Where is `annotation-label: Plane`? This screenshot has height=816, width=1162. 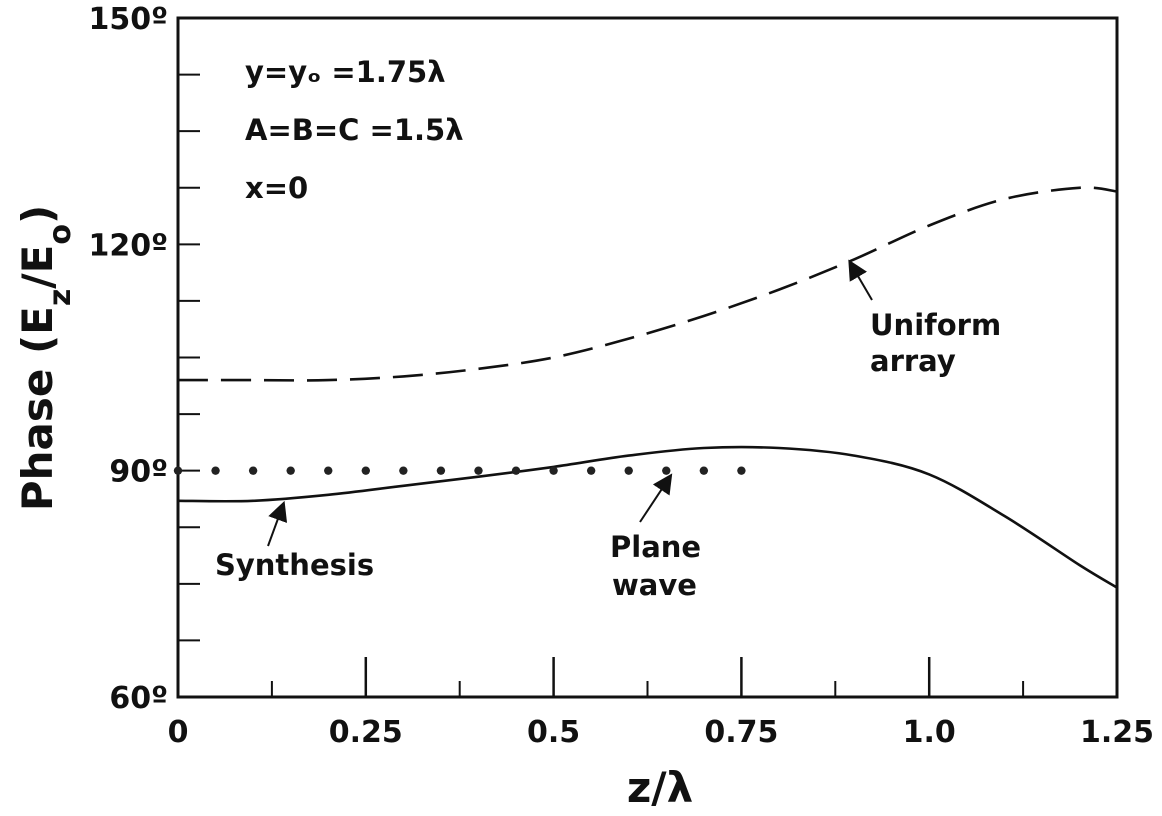 annotation-label: Plane is located at coordinates (655, 547).